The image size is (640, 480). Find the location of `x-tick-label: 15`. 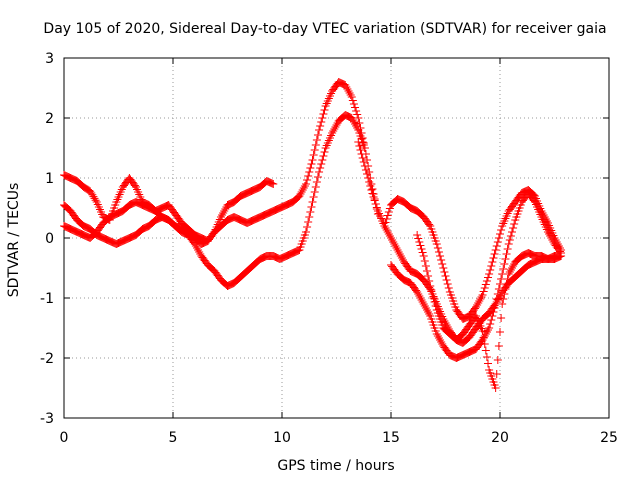

x-tick-label: 15 is located at coordinates (391, 438).